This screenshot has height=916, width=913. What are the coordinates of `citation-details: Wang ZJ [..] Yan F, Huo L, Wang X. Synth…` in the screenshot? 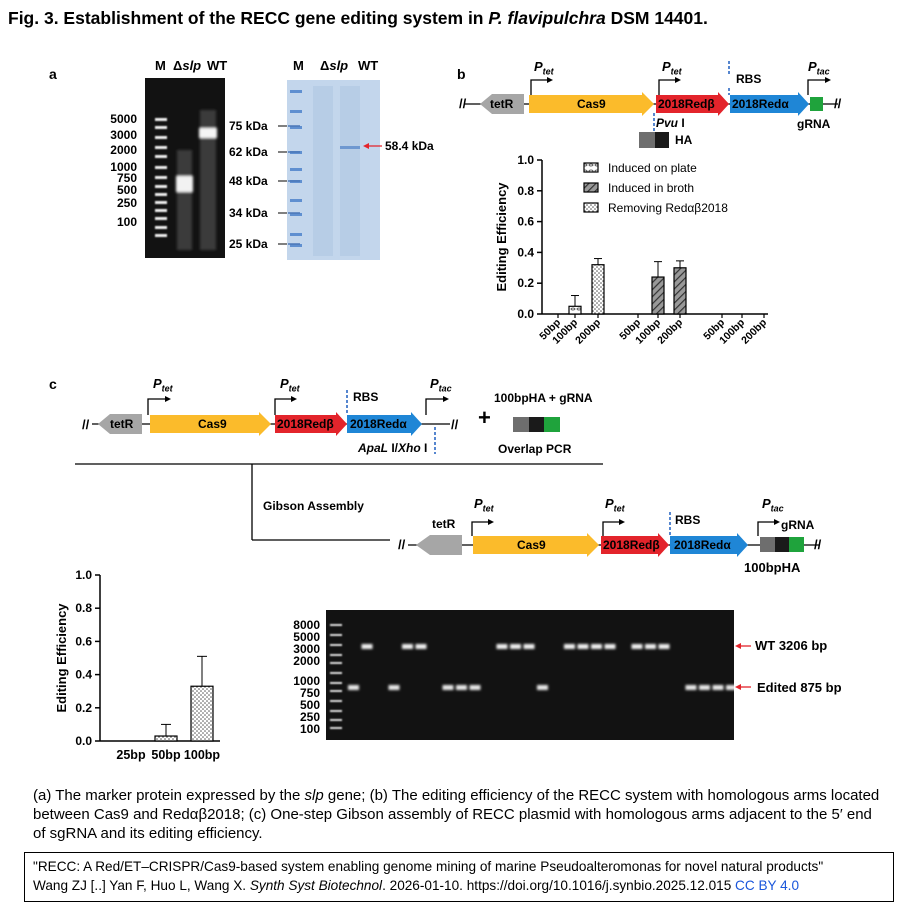 It's located at (416, 885).